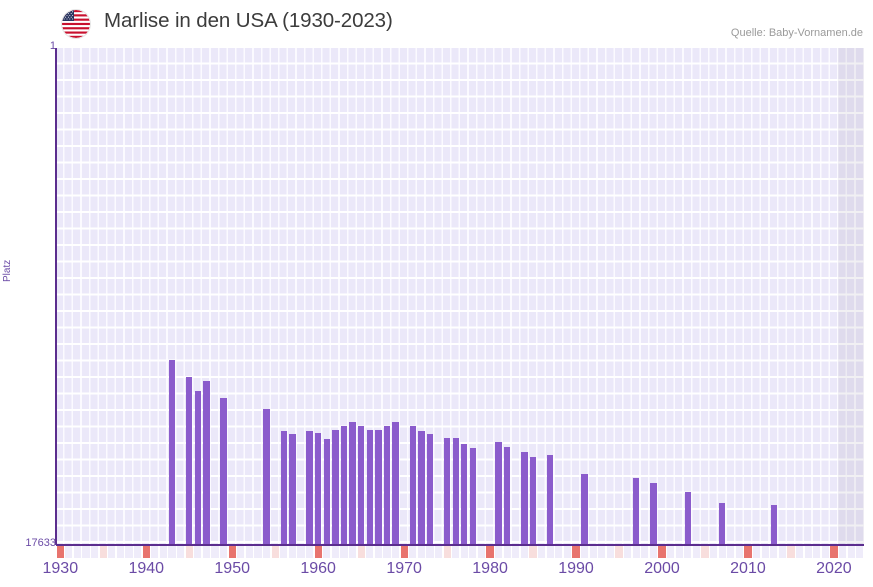 The height and width of the screenshot is (587, 873). Describe the element at coordinates (40, 543) in the screenshot. I see `y-axis-bottom-label: 17633` at that location.